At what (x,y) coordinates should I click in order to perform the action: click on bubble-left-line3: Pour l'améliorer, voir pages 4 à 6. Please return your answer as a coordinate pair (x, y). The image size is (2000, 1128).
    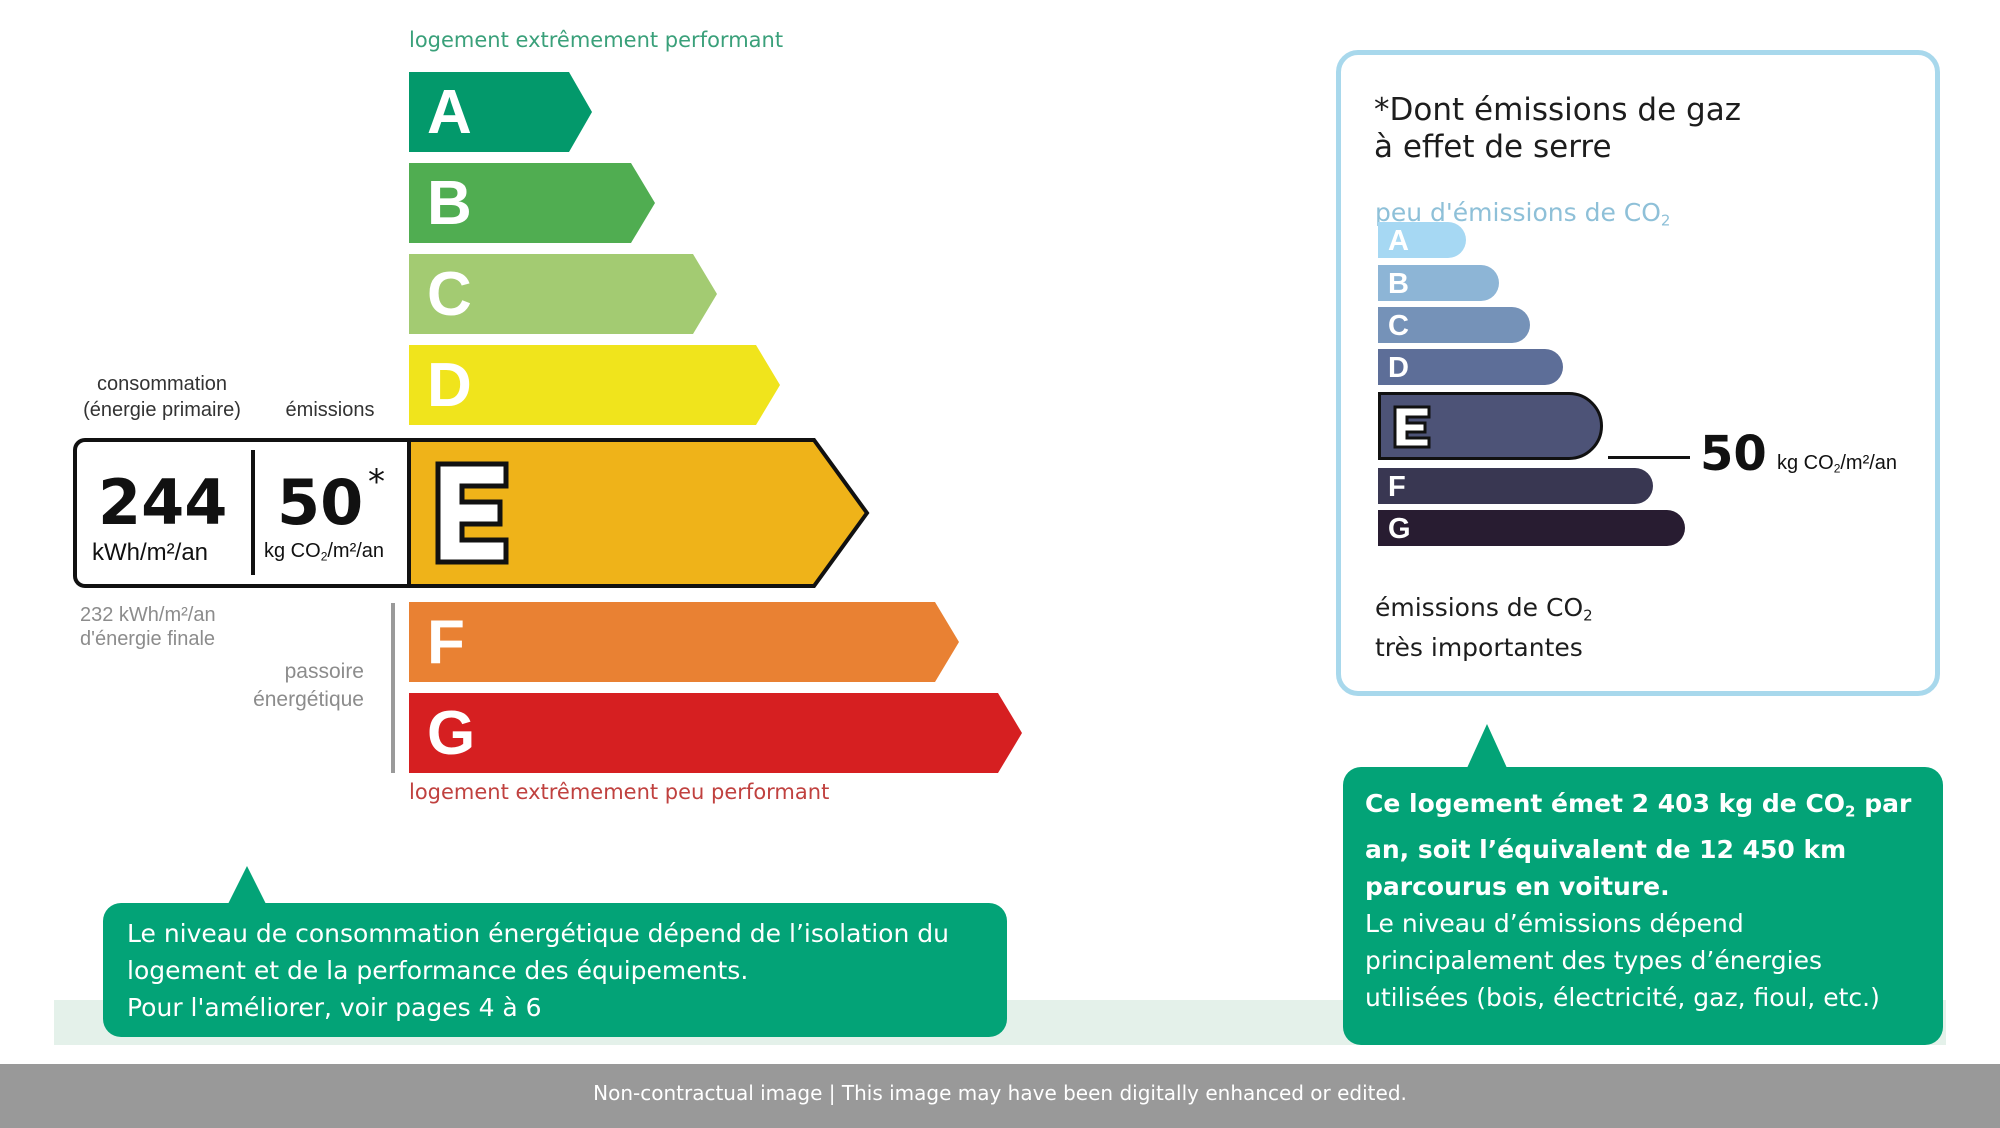
    Looking at the image, I should click on (334, 1007).